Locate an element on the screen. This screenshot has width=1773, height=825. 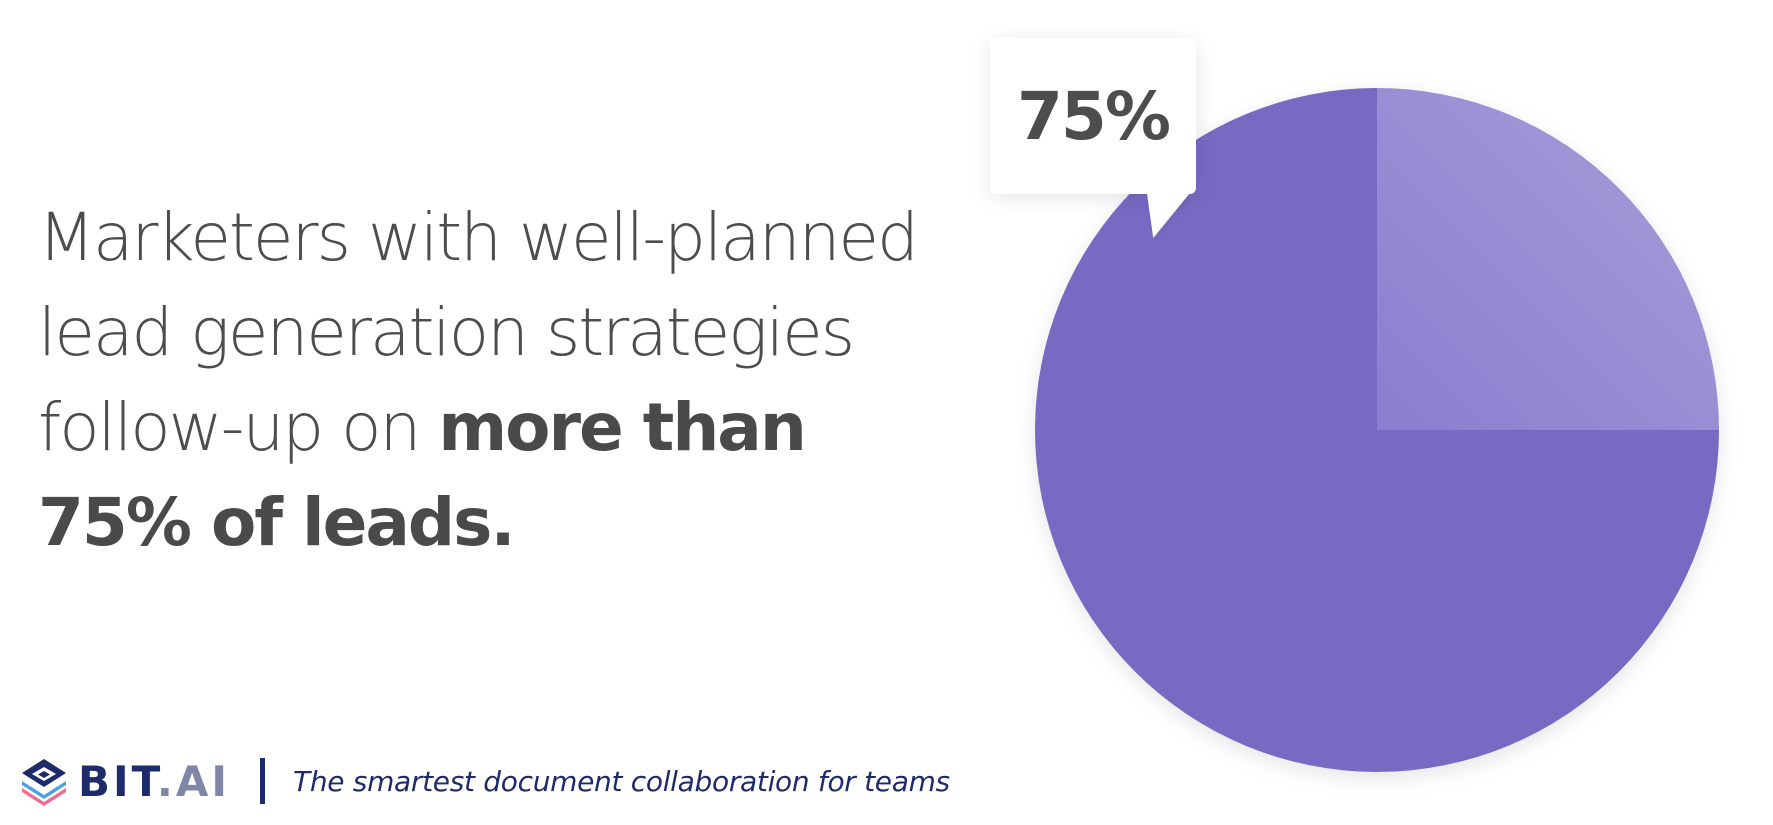
headline-line-4: 75% of leads. is located at coordinates (488, 522).